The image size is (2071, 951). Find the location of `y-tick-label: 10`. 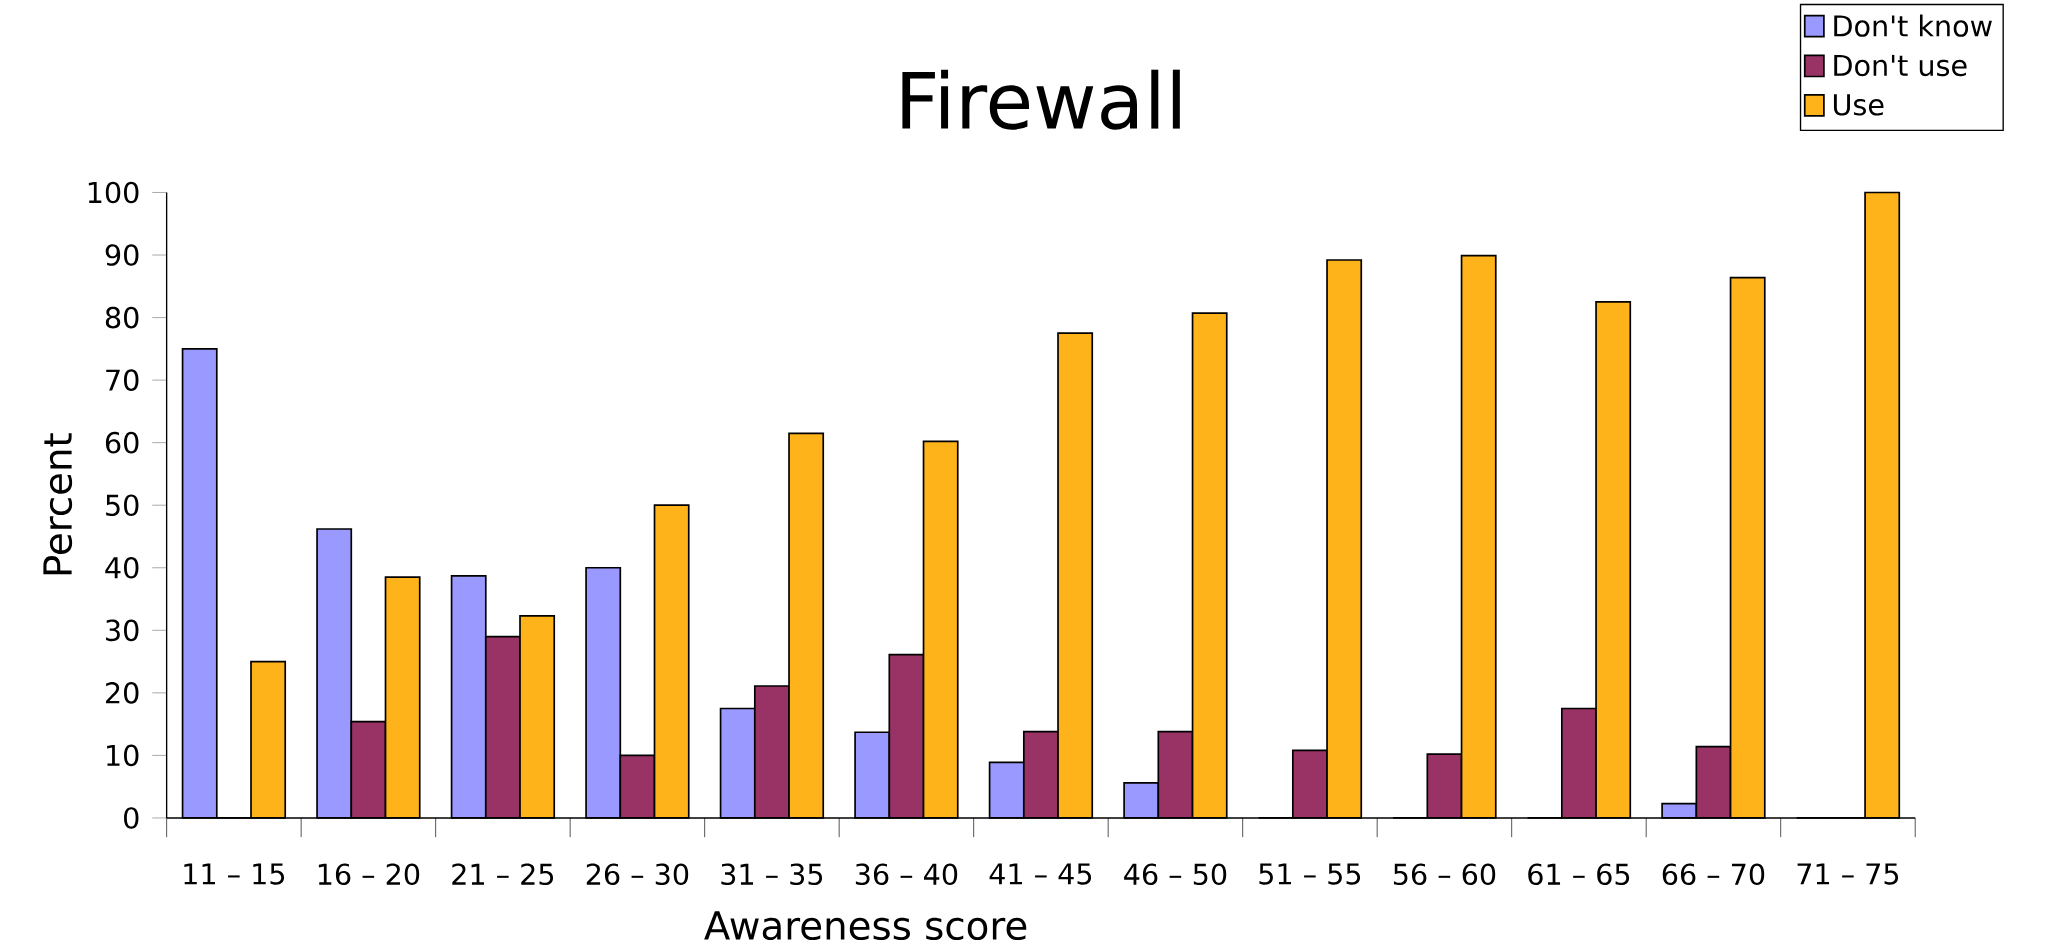

y-tick-label: 10 is located at coordinates (123, 755).